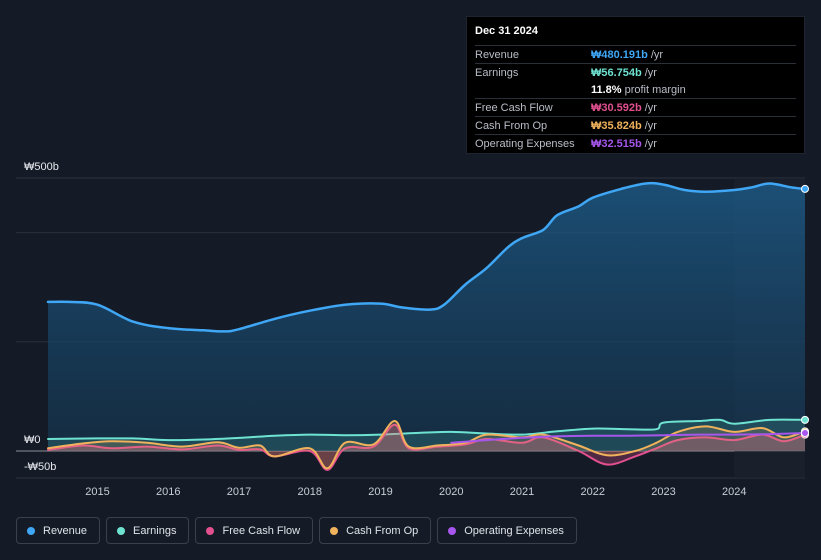 The image size is (821, 560). Describe the element at coordinates (506, 31) in the screenshot. I see `tooltip-date: Dec 31 2024` at that location.